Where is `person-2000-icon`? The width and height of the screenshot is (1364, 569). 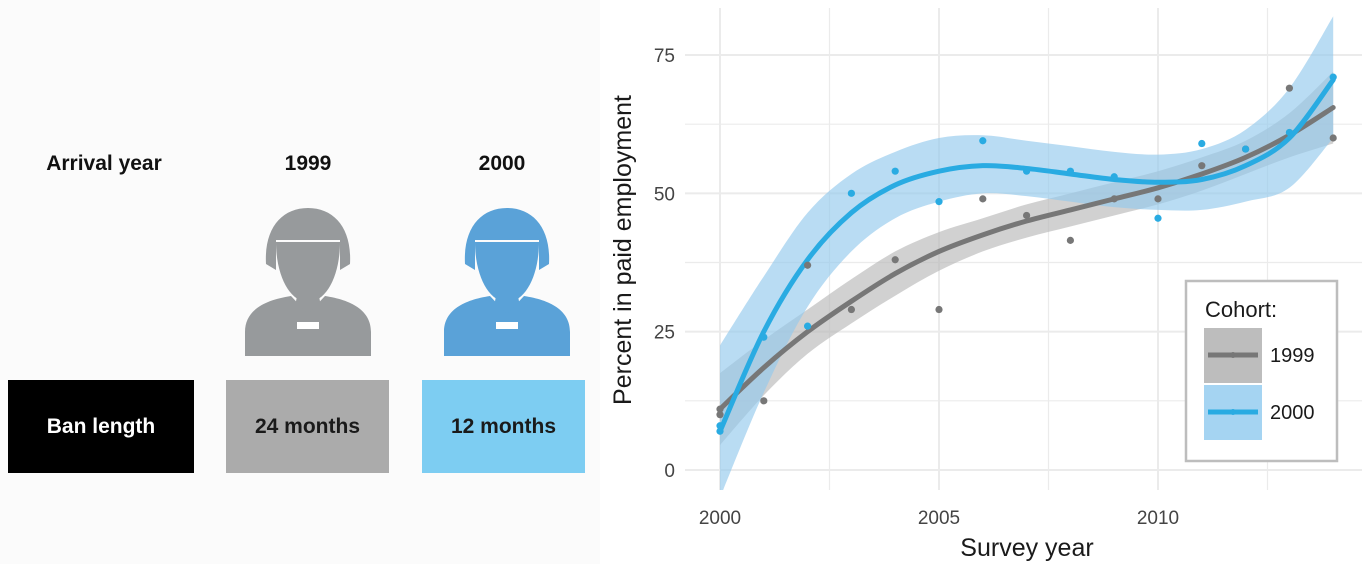
person-2000-icon is located at coordinates (507, 282).